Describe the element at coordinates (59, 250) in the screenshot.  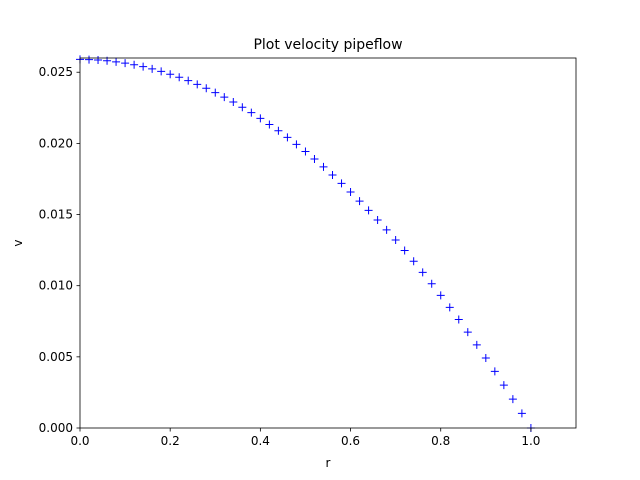
I see `y-axis-ticks: 0.000 0.005 0.010 0.015 0.020 0.025` at that location.